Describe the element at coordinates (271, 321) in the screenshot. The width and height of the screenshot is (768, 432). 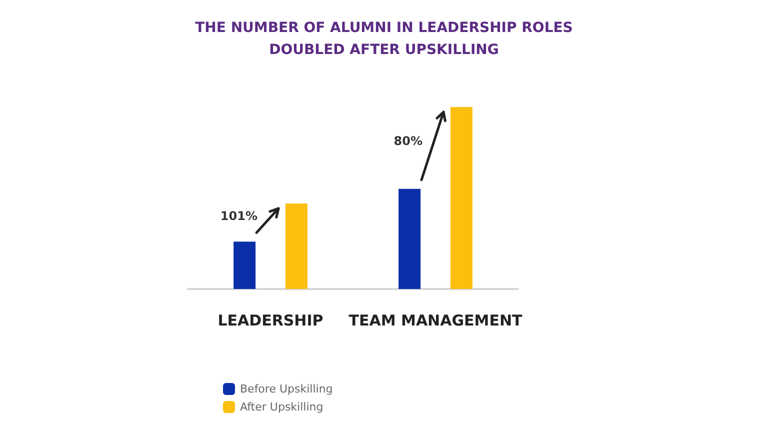
I see `x-tick-label: LEADERSHIP` at that location.